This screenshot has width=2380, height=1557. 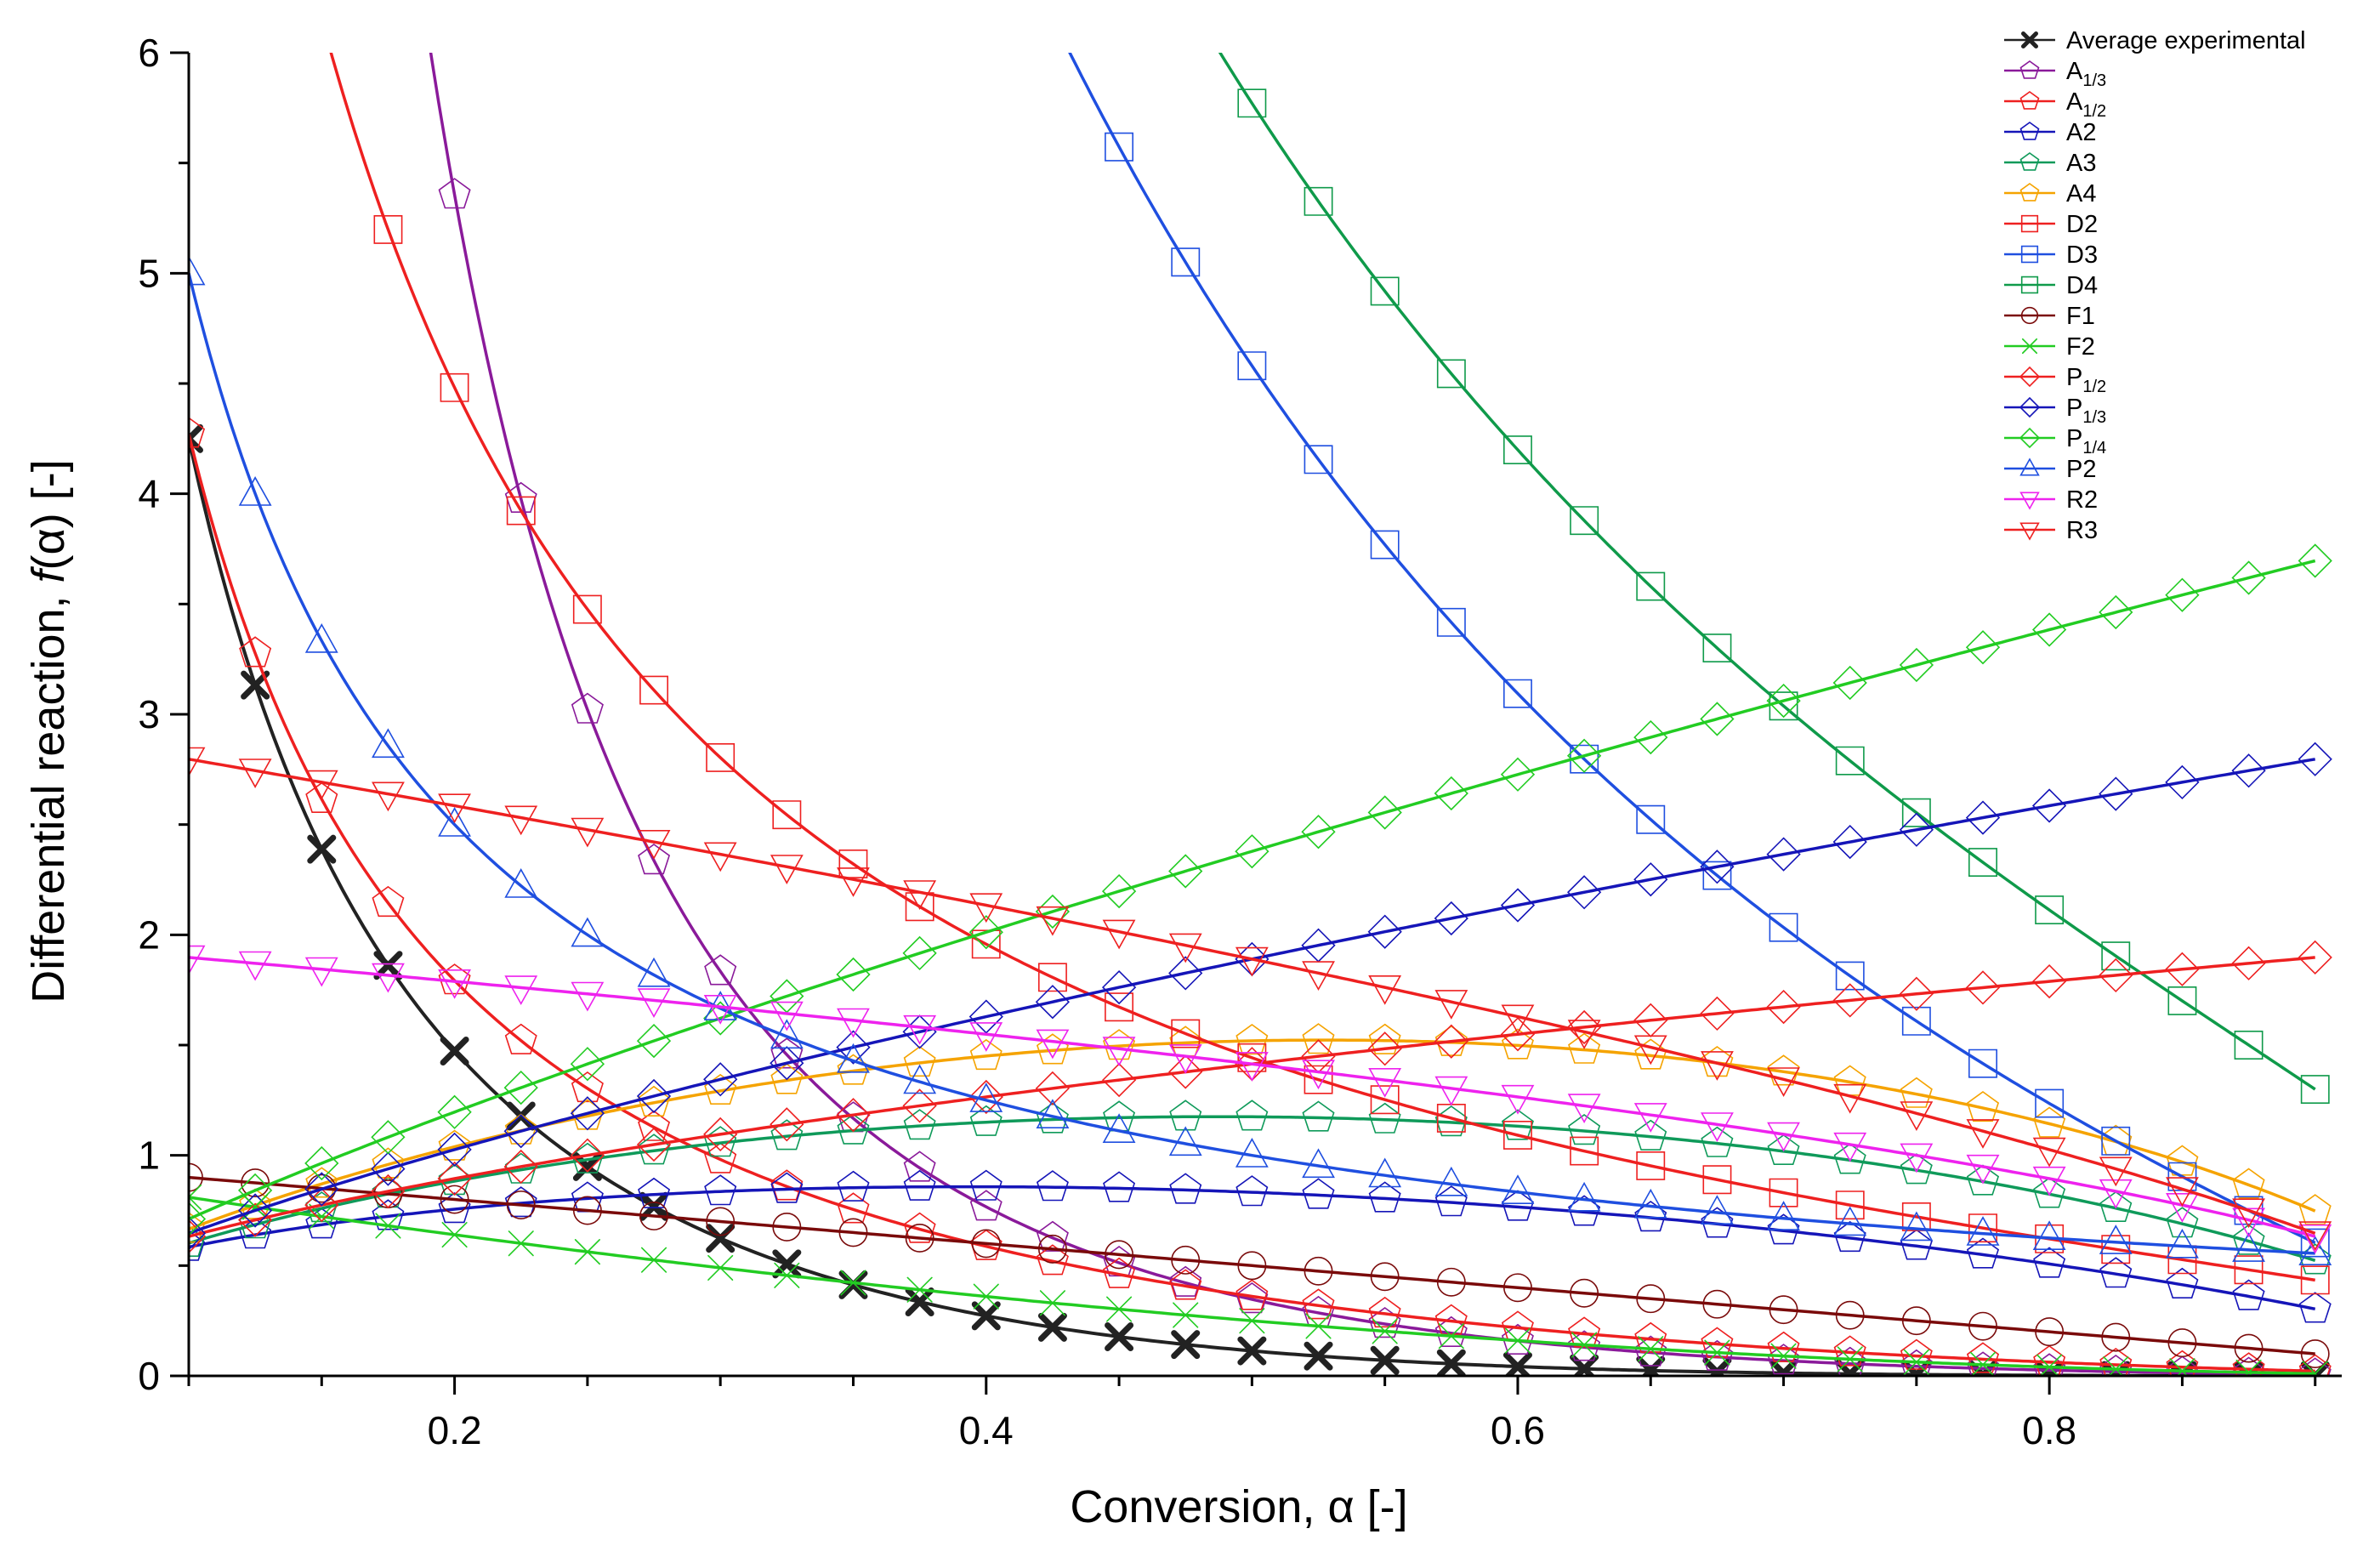 What do you see at coordinates (2055, 441) in the screenshot?
I see `legend-item-p1-4: P1/4` at bounding box center [2055, 441].